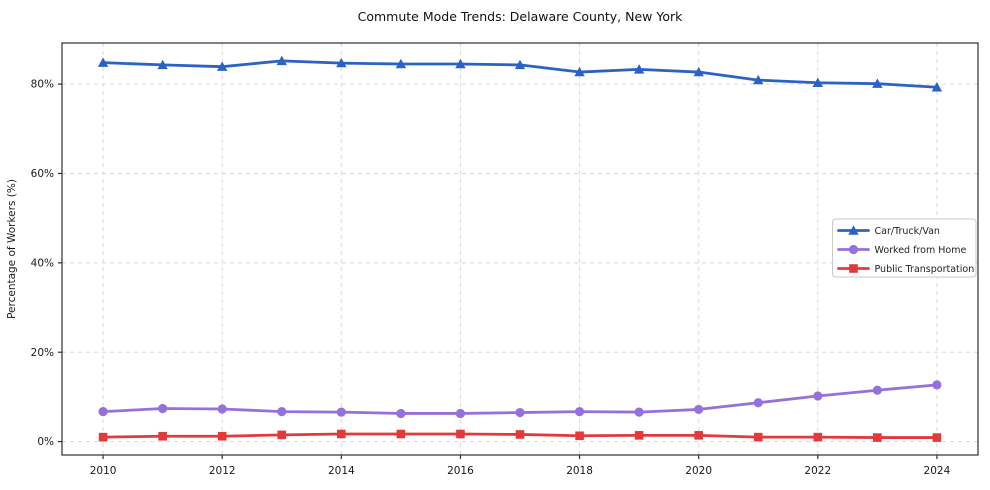 The width and height of the screenshot is (990, 490). I want to click on legend-item-public-transportation: Public Transportation, so click(906, 269).